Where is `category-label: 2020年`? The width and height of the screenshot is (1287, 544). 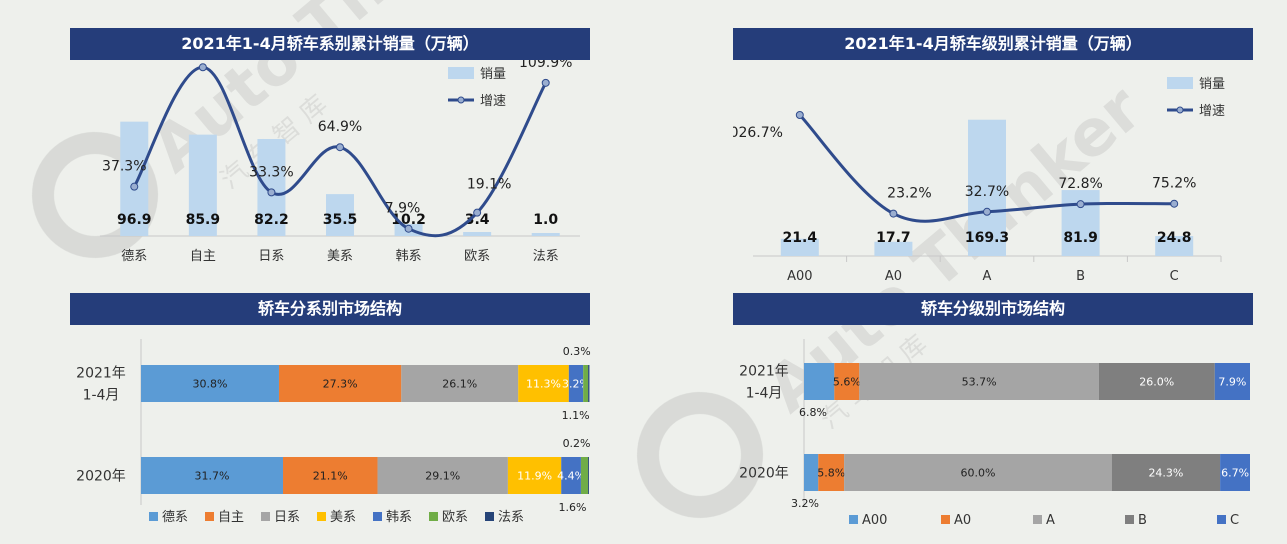
category-label: 2020年 is located at coordinates (764, 474).